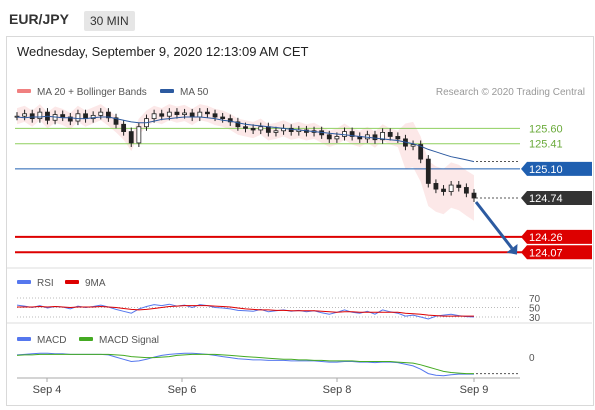 The width and height of the screenshot is (595, 410). Describe the element at coordinates (512, 249) in the screenshot. I see `forecast-arrowhead` at that location.